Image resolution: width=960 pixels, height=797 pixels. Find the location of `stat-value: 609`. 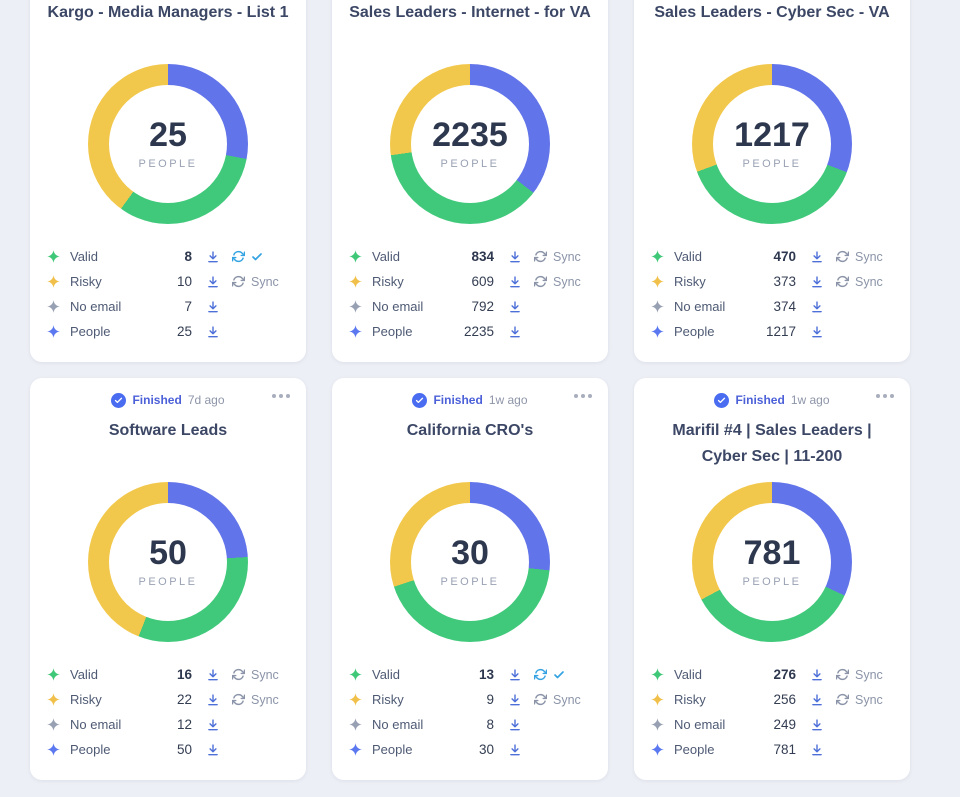

stat-value: 609 is located at coordinates (482, 281).